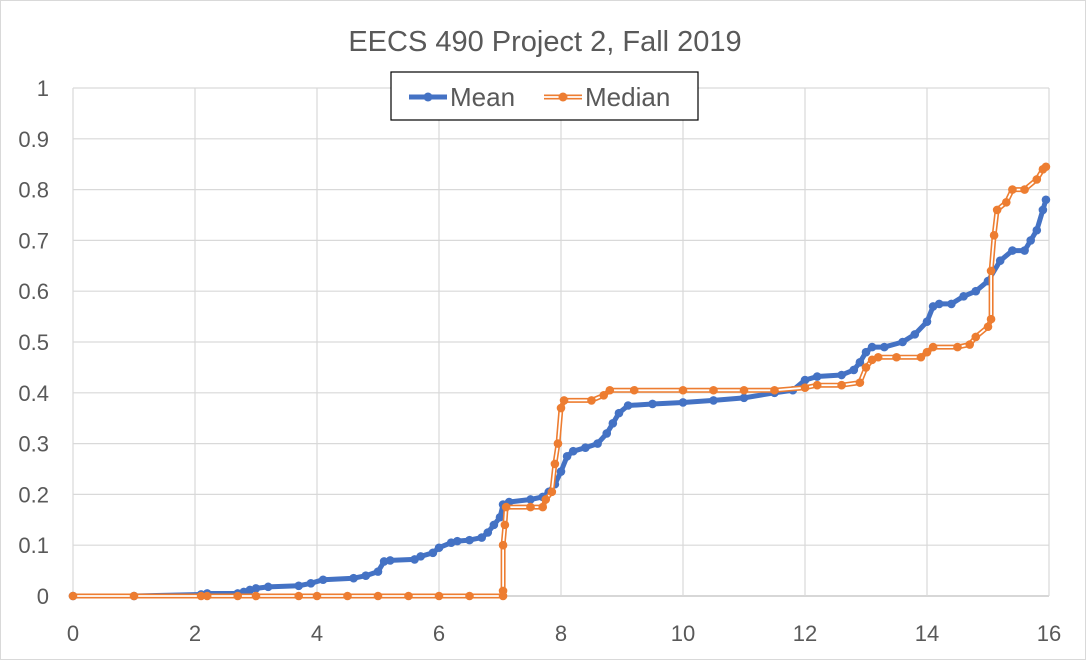  I want to click on chart-title: EECS 490 Project 2, Fall 2019, so click(544, 42).